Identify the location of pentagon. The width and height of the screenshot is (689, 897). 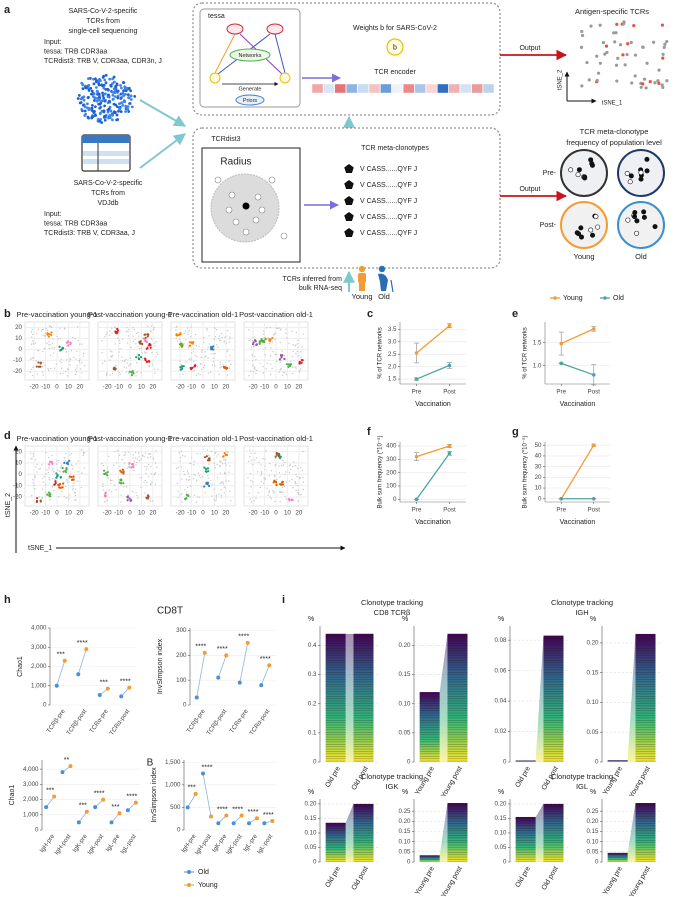
(349, 169).